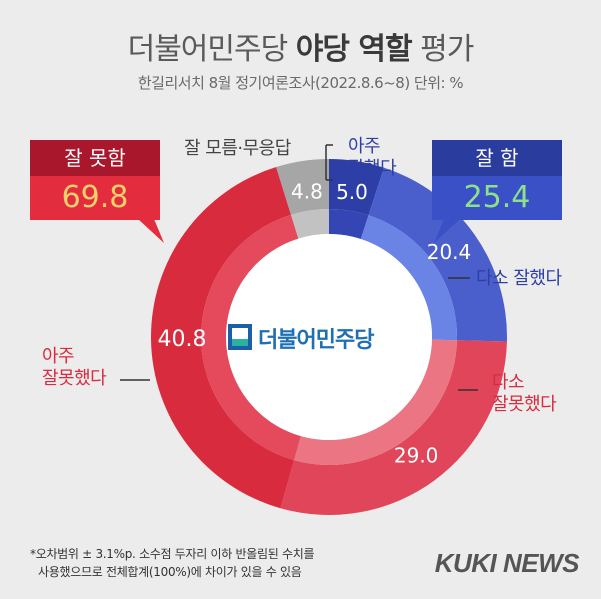 This screenshot has height=599, width=601. What do you see at coordinates (300, 83) in the screenshot?
I see `subtitle: 한길리서치 8월 정기여론조사(2022.8.6~8) 단위: %` at bounding box center [300, 83].